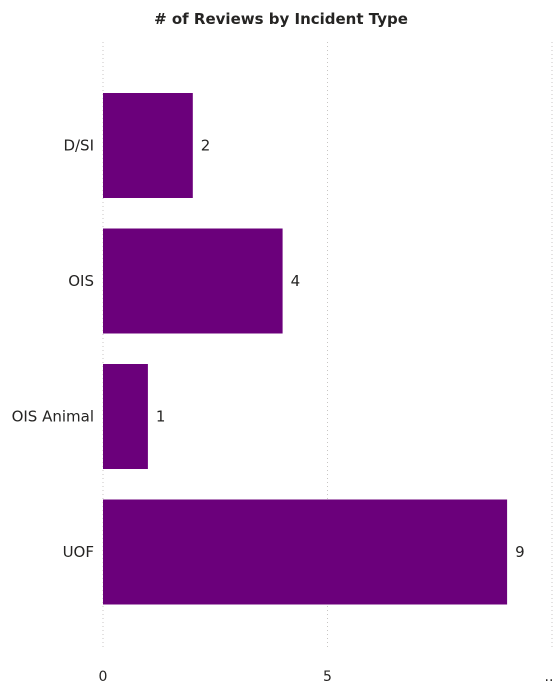 Image resolution: width=555 pixels, height=685 pixels. Describe the element at coordinates (78, 146) in the screenshot. I see `category-label: D/SI` at that location.